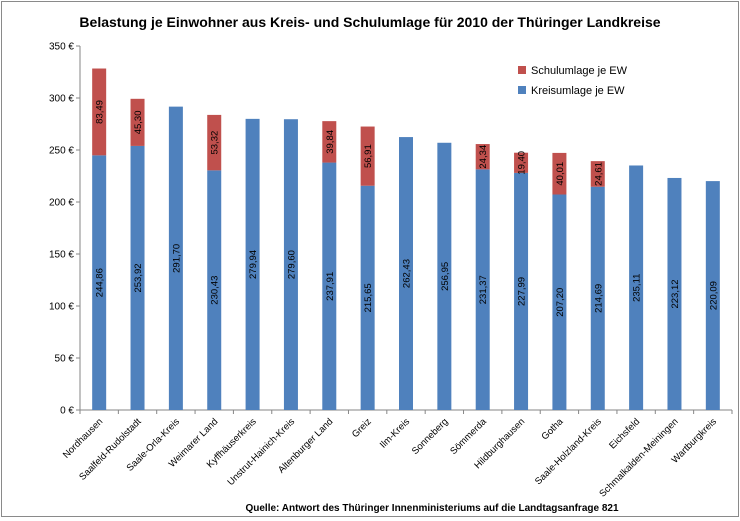  What do you see at coordinates (573, 81) in the screenshot?
I see `legend: Schulumlage je EW Kreisumlage je EW` at bounding box center [573, 81].